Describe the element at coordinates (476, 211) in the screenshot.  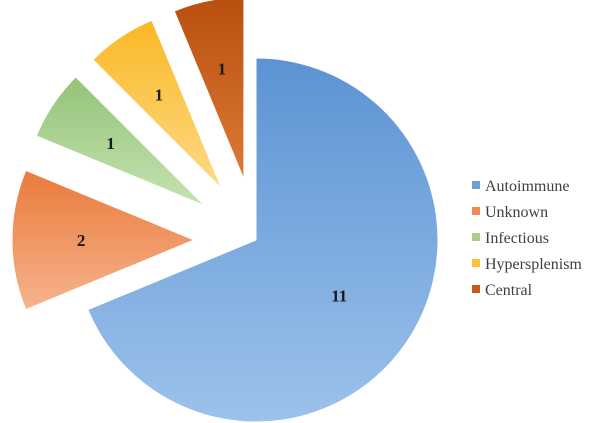
I see `legend-swatch-unknown` at that location.